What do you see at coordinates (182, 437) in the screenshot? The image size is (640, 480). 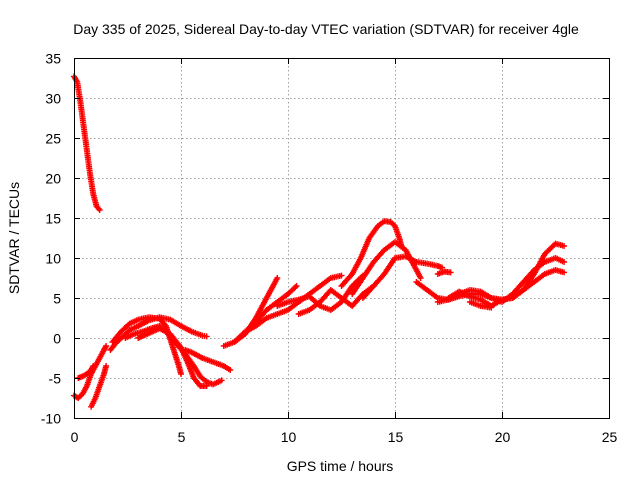 I see `x-tick-label: 5` at bounding box center [182, 437].